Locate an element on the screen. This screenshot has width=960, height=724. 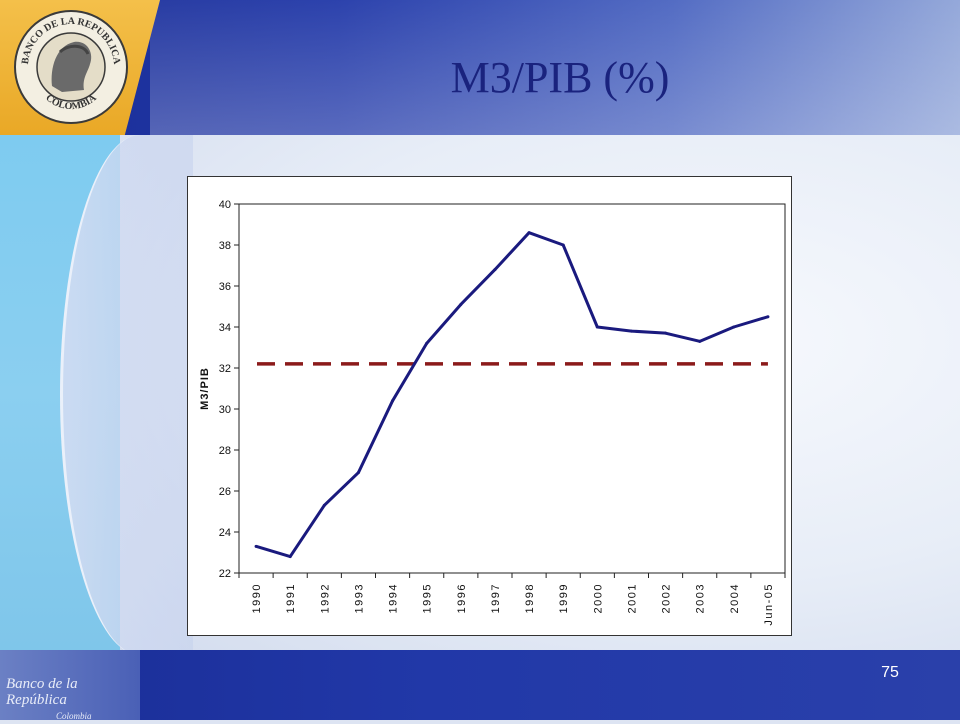
y-tick-label: 24 is located at coordinates (225, 533).